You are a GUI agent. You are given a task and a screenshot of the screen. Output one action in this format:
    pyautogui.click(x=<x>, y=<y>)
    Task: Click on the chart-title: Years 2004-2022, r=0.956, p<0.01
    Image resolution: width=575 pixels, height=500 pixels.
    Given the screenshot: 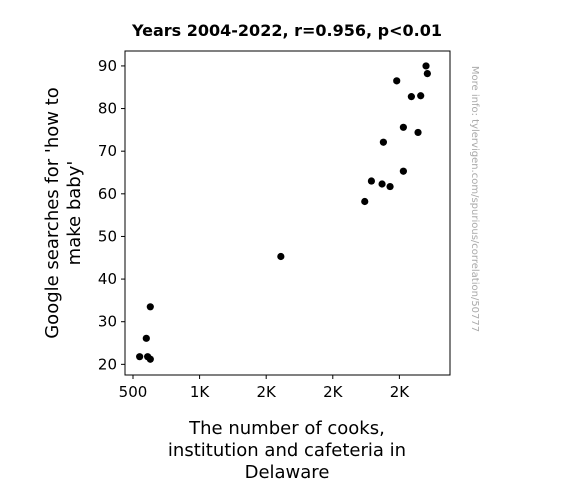 What is the action you would take?
    pyautogui.click(x=286, y=30)
    